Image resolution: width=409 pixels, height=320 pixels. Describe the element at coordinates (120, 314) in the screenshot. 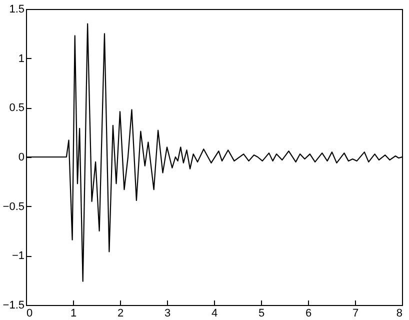

I see `x-tick-label: 2` at that location.